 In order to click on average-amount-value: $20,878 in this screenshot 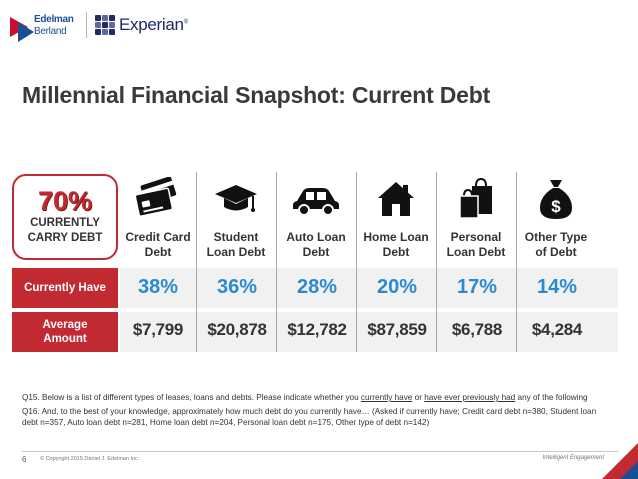, I will do `click(237, 329)`.